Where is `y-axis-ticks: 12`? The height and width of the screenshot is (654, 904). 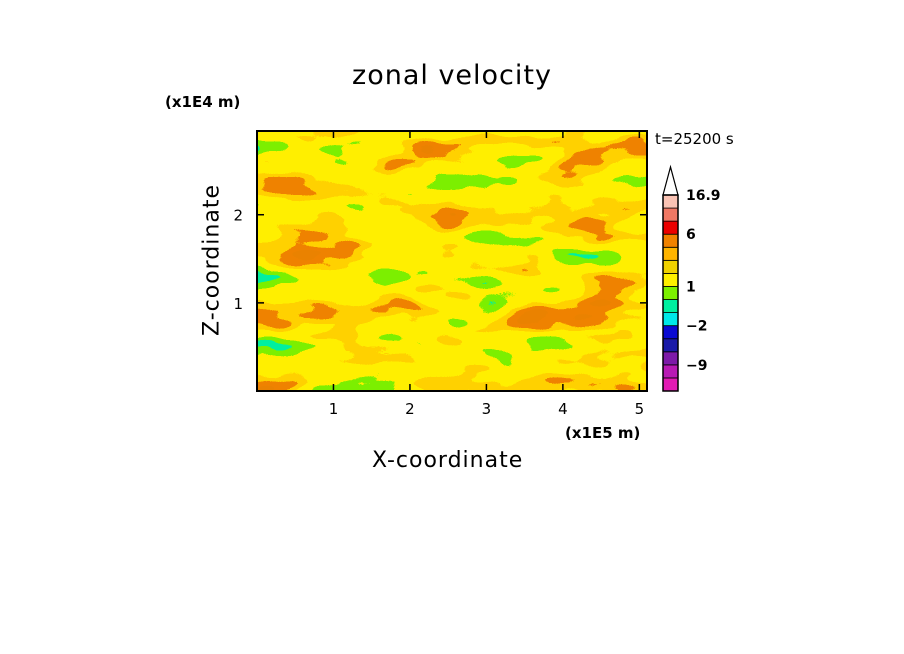 y-axis-ticks: 12 is located at coordinates (440, 260).